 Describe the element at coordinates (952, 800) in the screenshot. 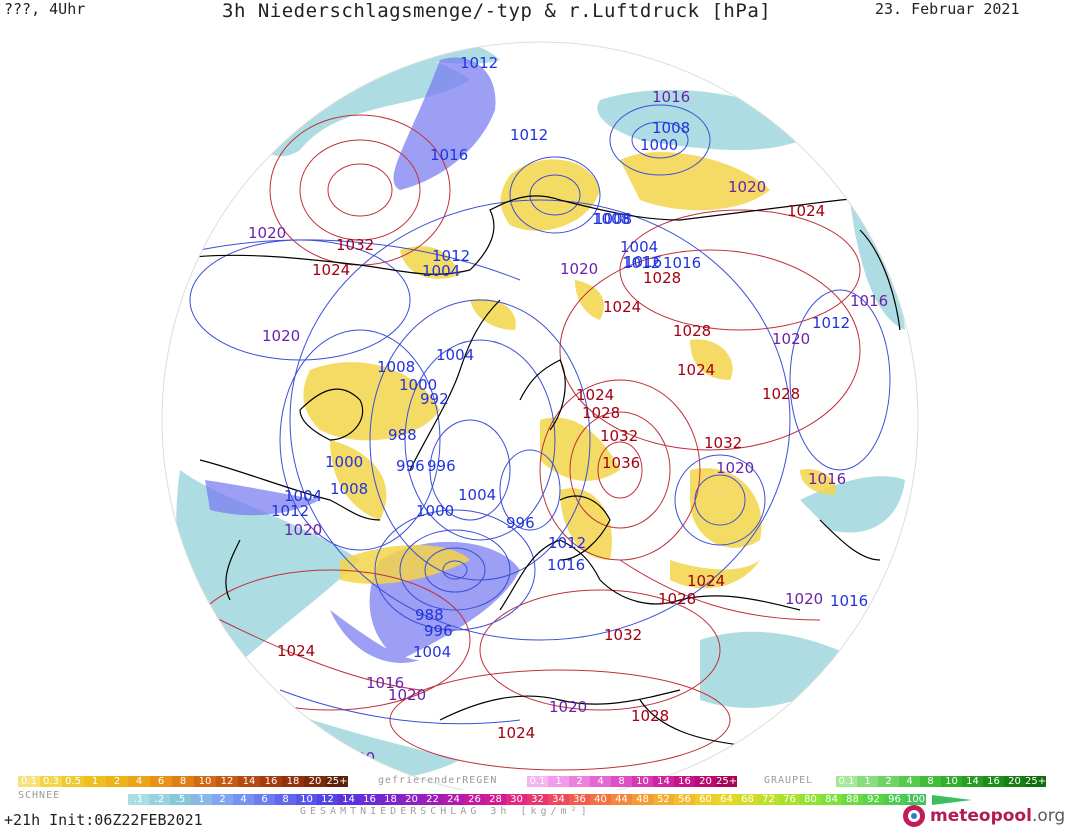

I see `legend-arrow-icon` at that location.